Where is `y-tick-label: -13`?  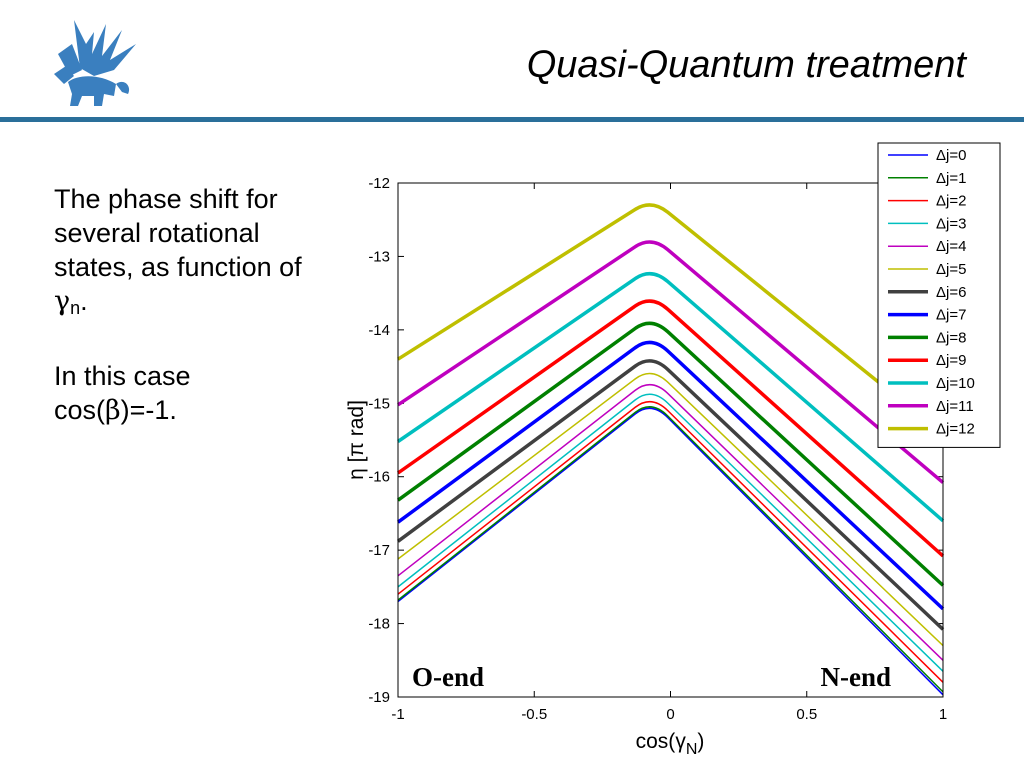 y-tick-label: -13 is located at coordinates (379, 256).